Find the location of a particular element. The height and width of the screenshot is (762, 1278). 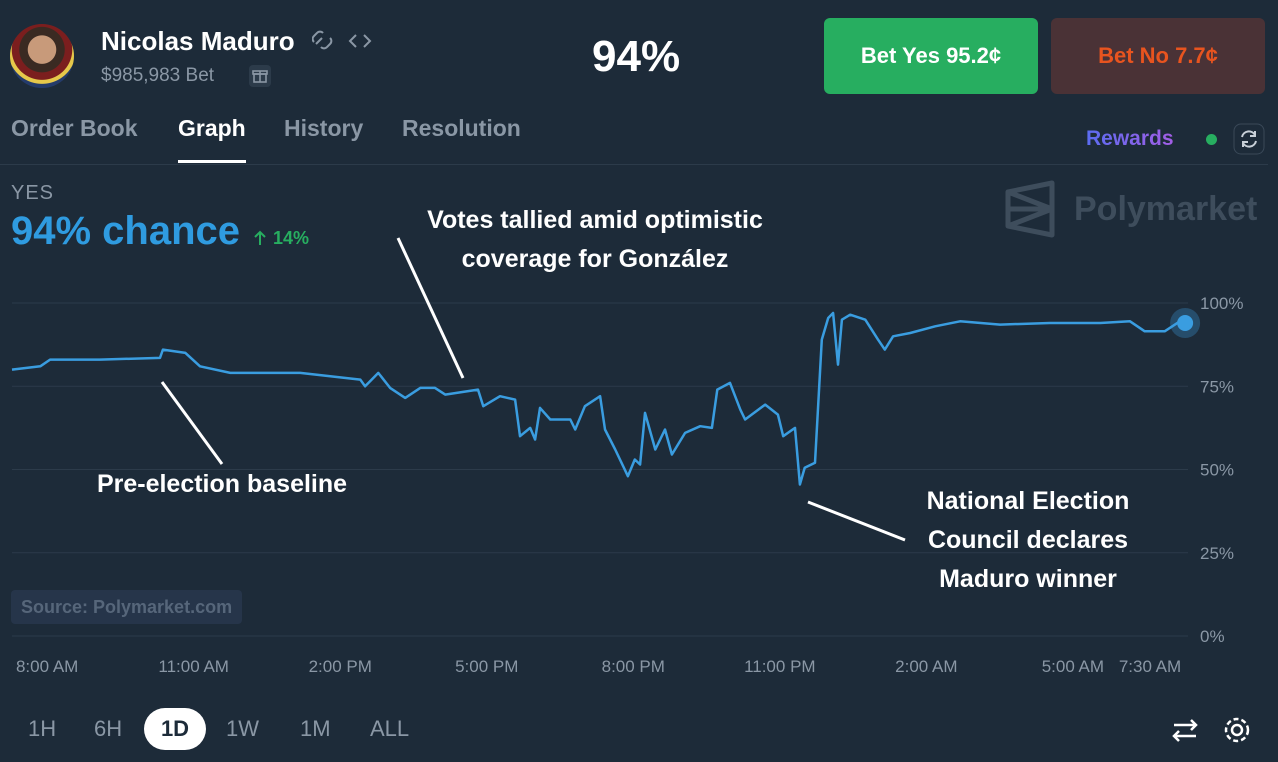

refresh-button is located at coordinates (1249, 139).